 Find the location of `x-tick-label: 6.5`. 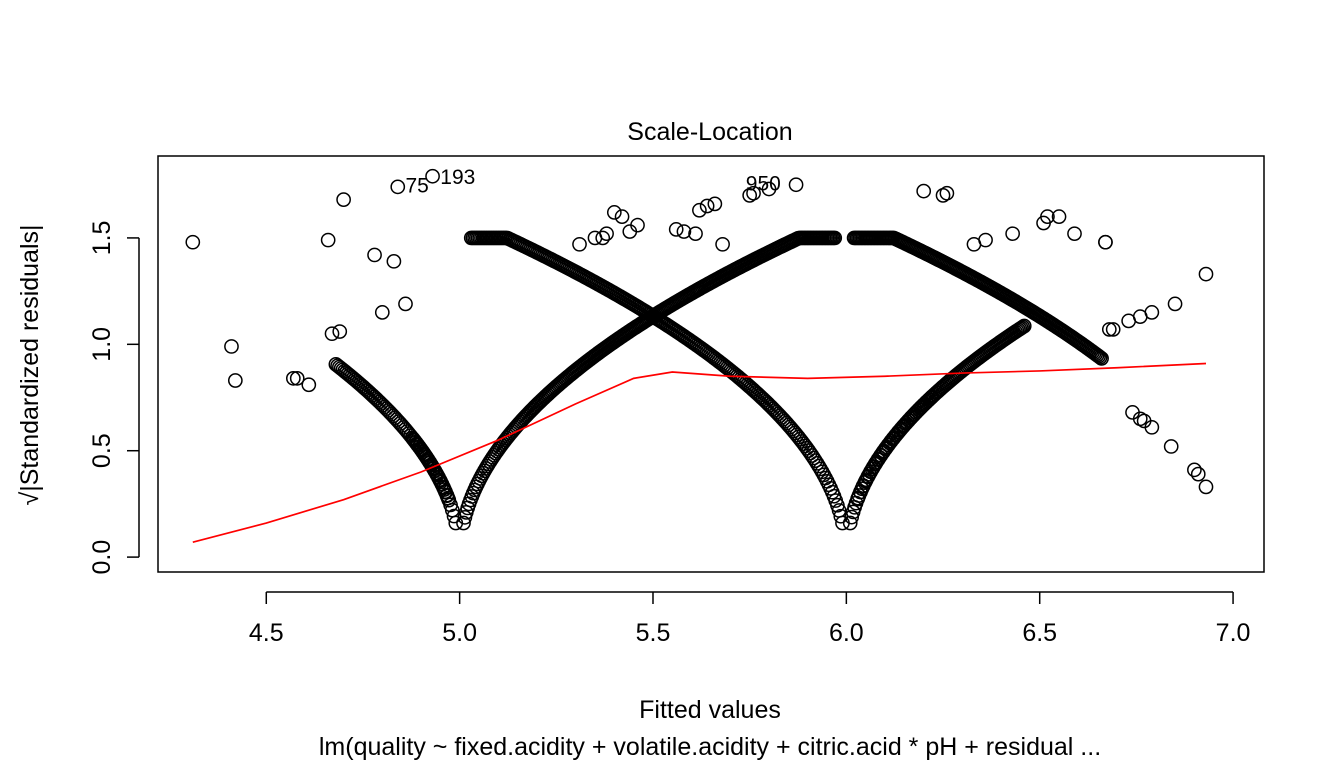

x-tick-label: 6.5 is located at coordinates (1039, 633).